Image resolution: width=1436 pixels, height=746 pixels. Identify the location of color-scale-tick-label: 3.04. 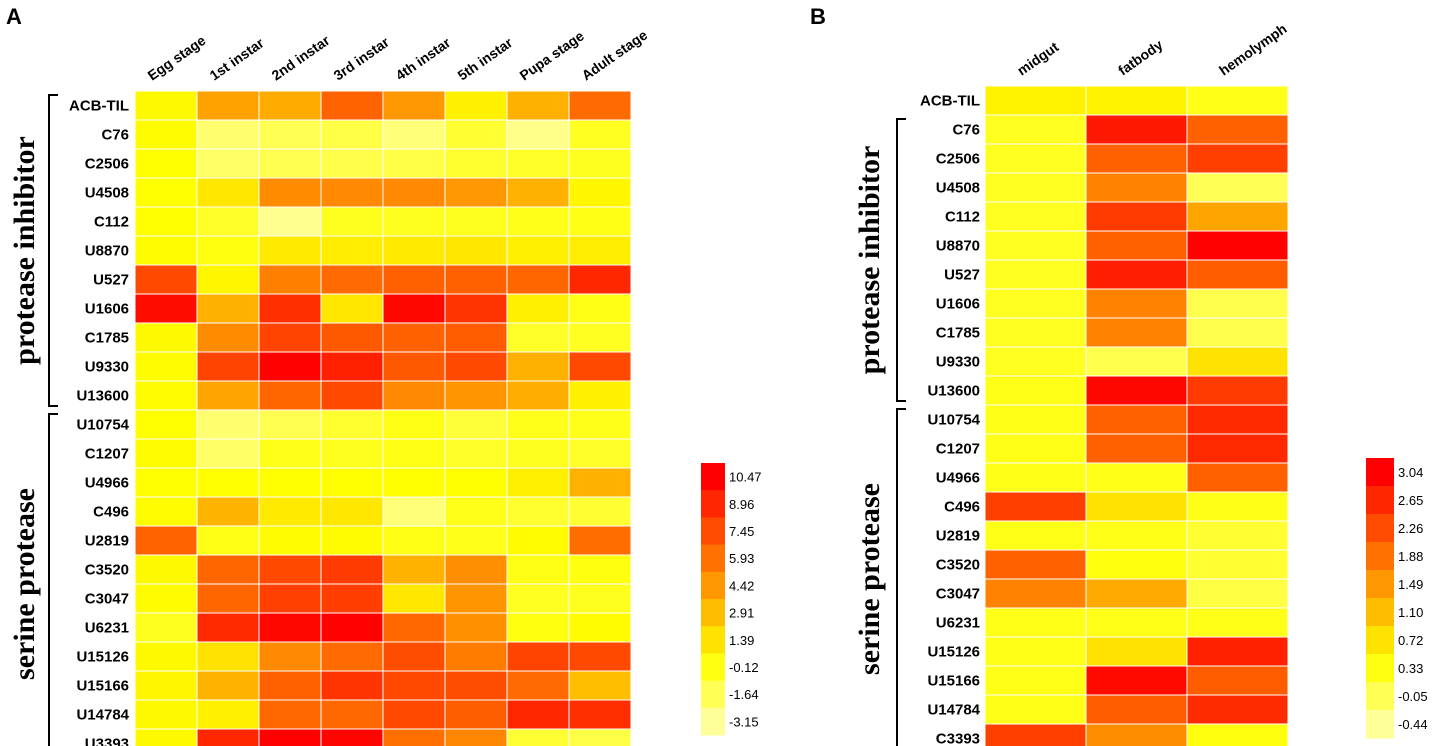
(1410, 472).